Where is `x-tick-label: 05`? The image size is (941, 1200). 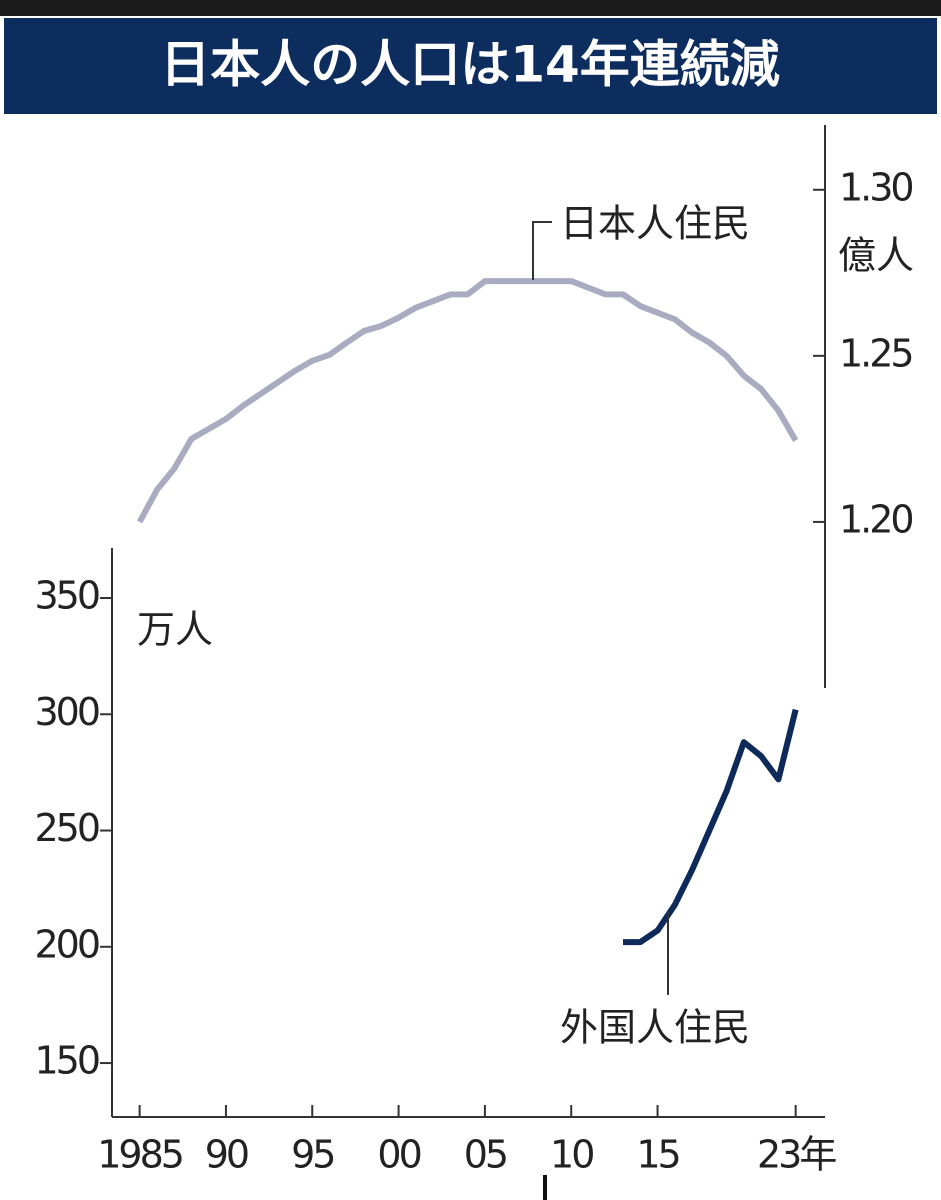
x-tick-label: 05 is located at coordinates (485, 1155).